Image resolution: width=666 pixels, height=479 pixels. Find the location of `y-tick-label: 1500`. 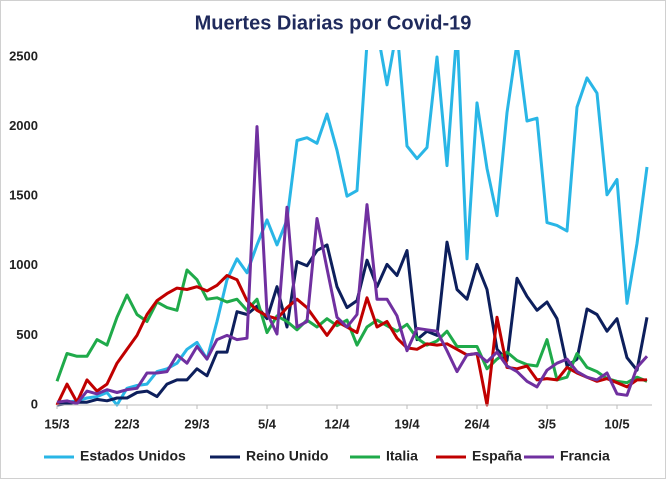

y-tick-label: 1500 is located at coordinates (23, 195).